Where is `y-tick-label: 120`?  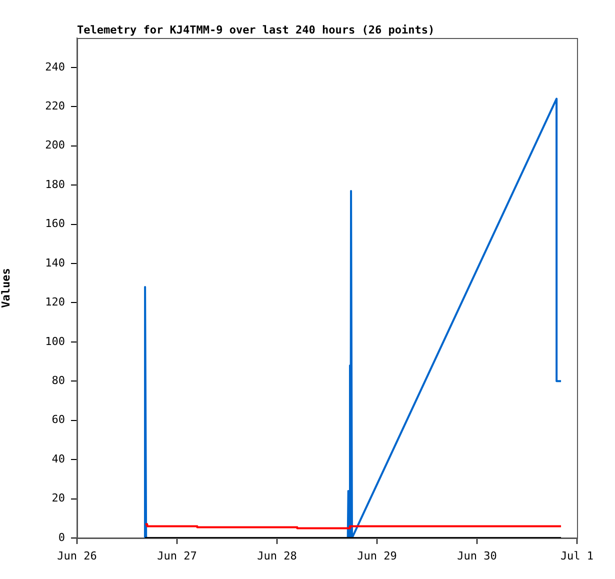 y-tick-label: 120 is located at coordinates (55, 302).